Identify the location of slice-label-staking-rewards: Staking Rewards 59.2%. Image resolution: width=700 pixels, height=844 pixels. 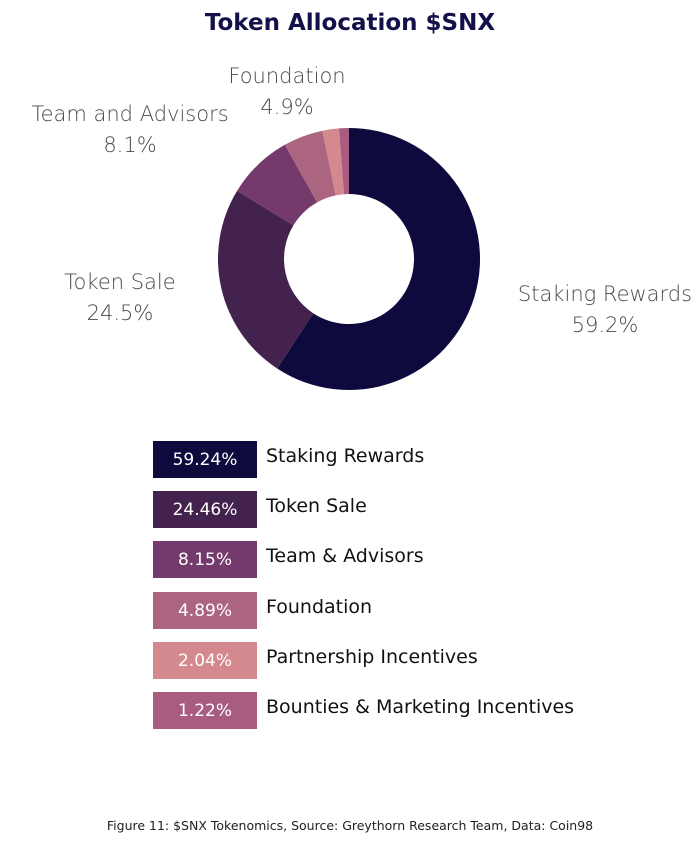
(602, 310).